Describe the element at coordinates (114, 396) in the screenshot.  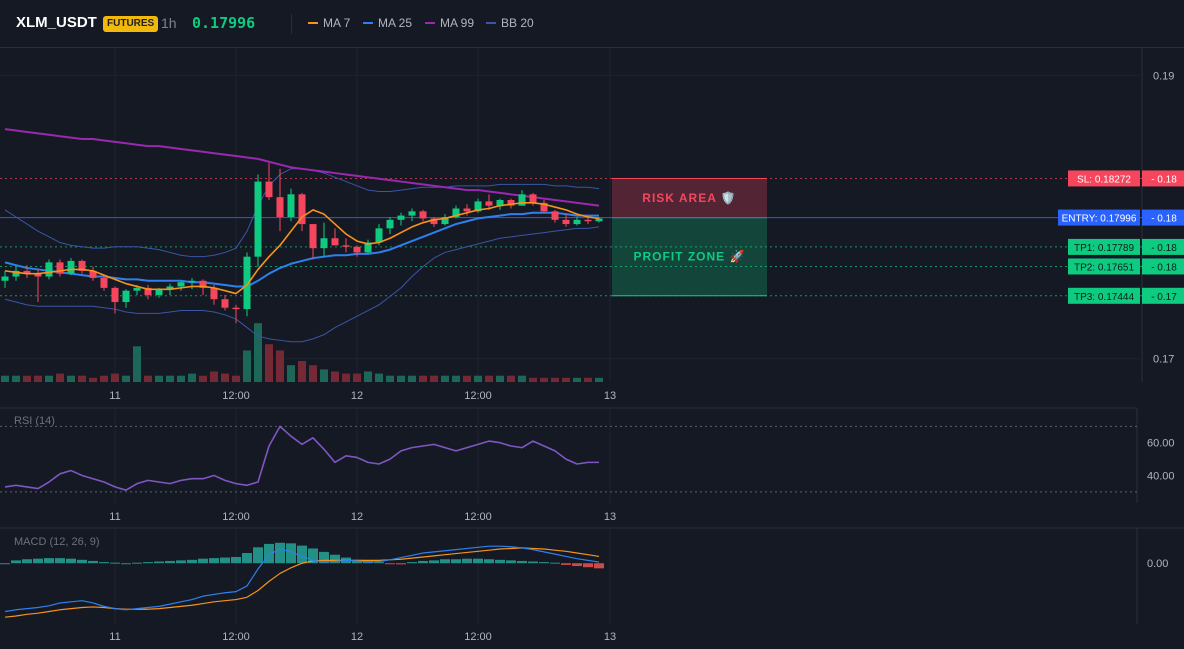
I see `price-x-tick-label: 11` at that location.